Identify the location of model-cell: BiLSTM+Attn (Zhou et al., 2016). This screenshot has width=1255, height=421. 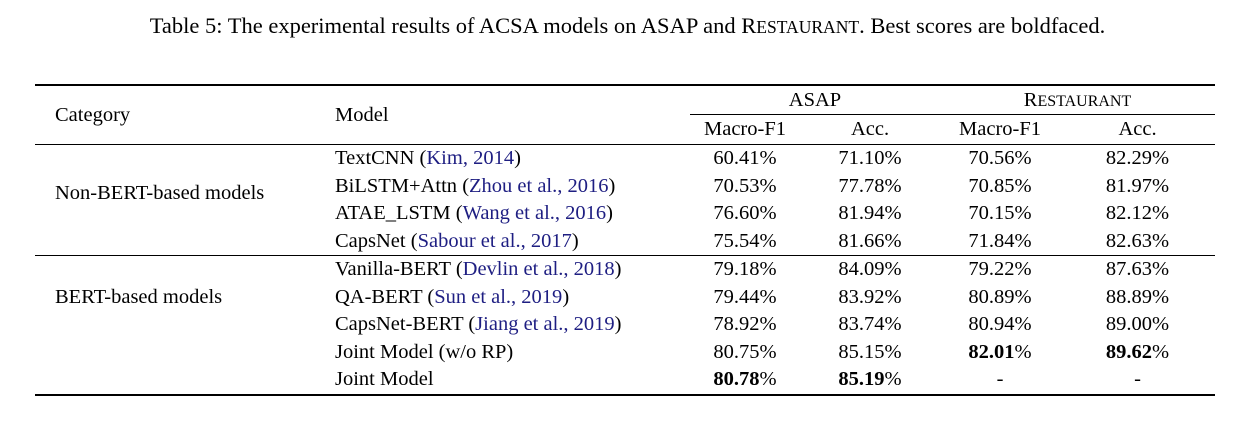
(475, 185).